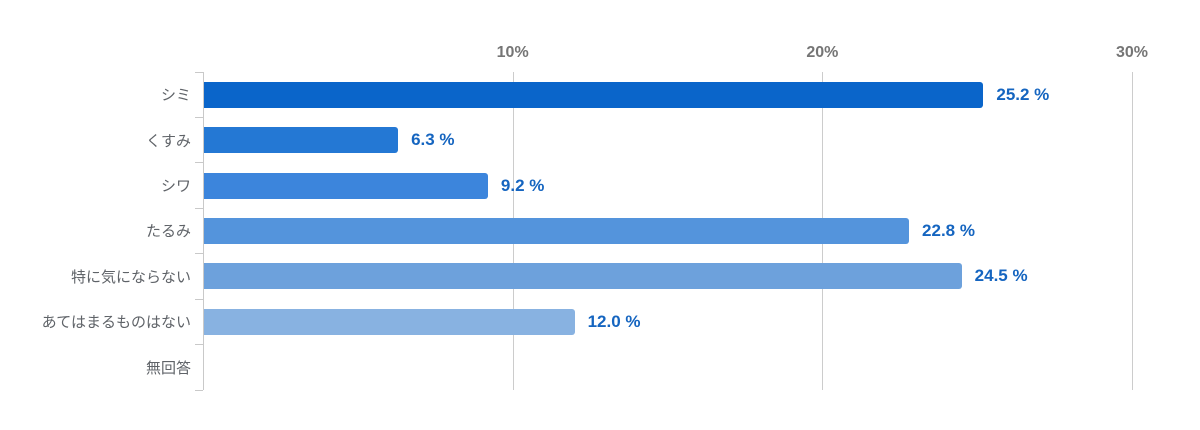 The image size is (1200, 430). I want to click on value-label: 12.0 %, so click(614, 321).